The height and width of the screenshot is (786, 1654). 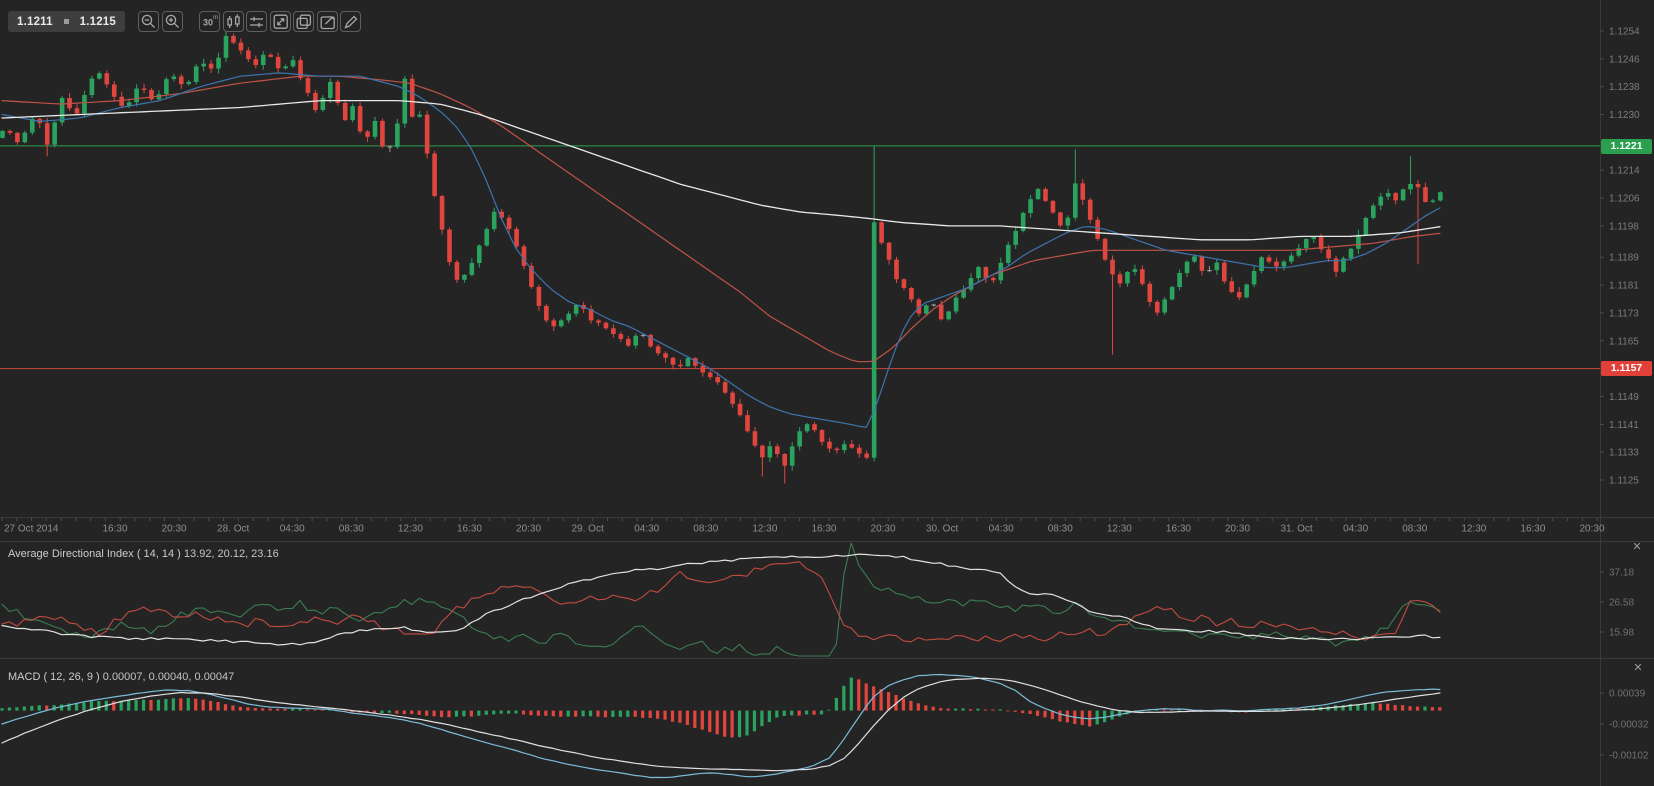 I want to click on axis-label: 28. Oct, so click(x=233, y=529).